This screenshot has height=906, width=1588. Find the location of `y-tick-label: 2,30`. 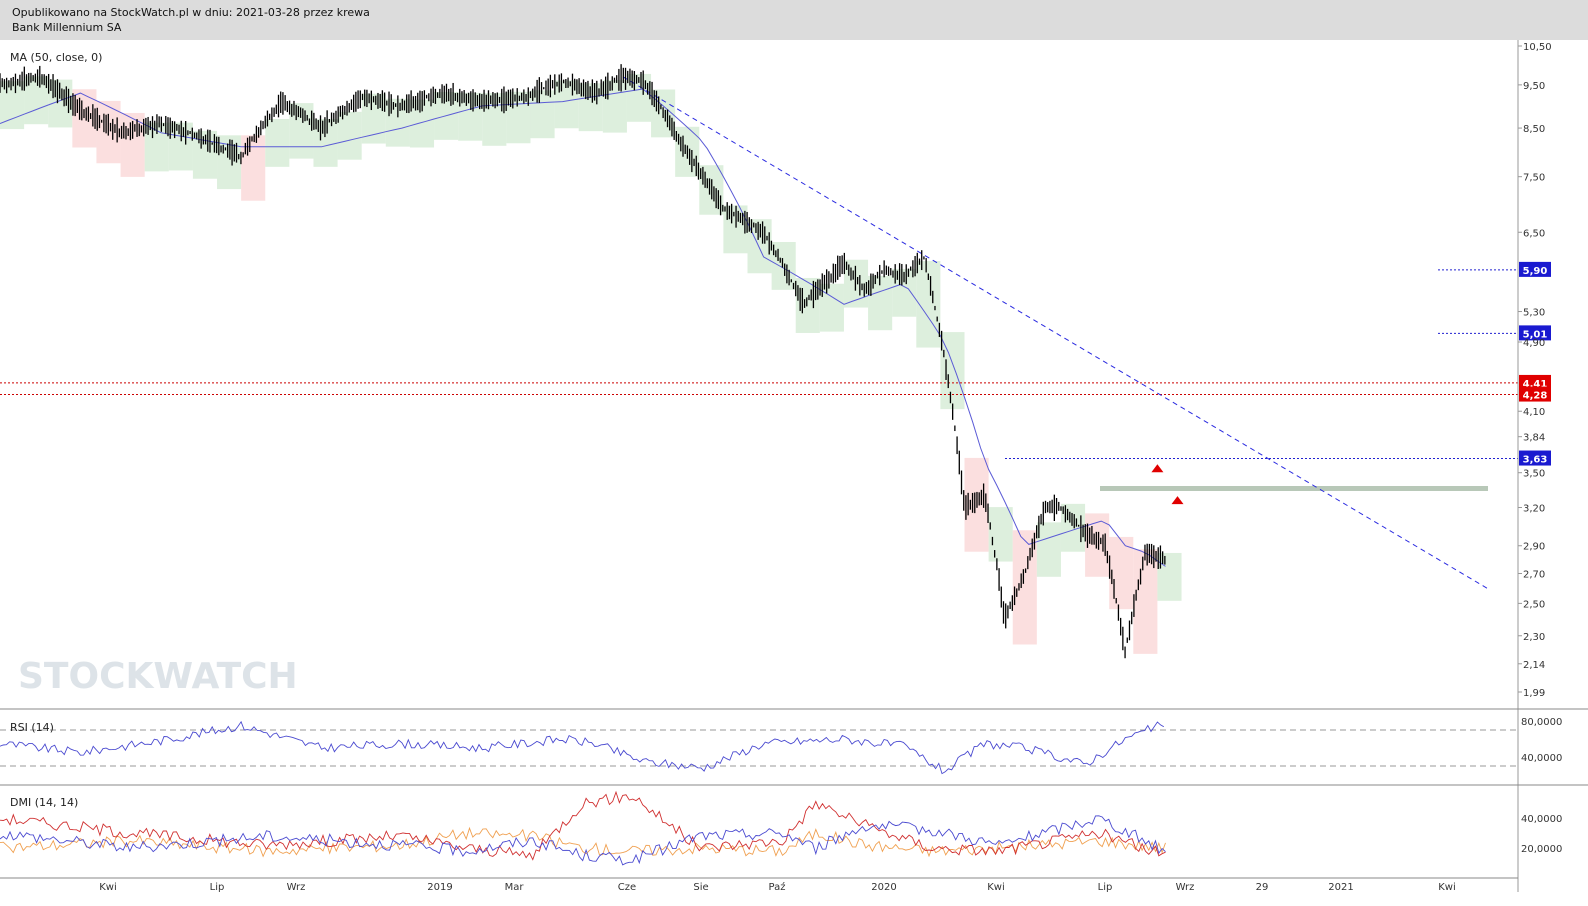

y-tick-label: 2,30 is located at coordinates (1534, 637).